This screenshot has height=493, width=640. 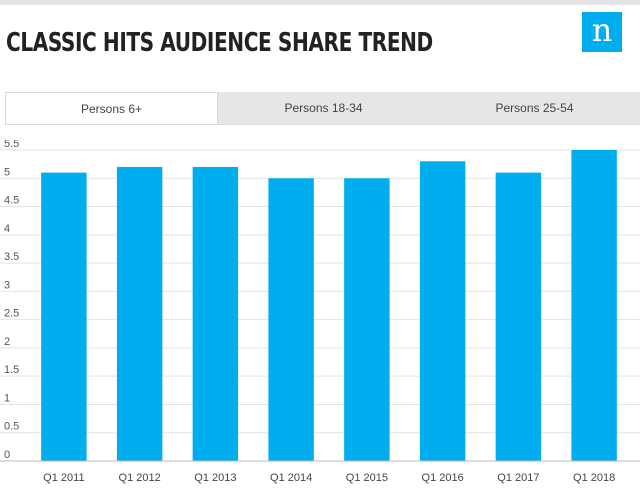 I want to click on tab-divider, so click(x=322, y=124).